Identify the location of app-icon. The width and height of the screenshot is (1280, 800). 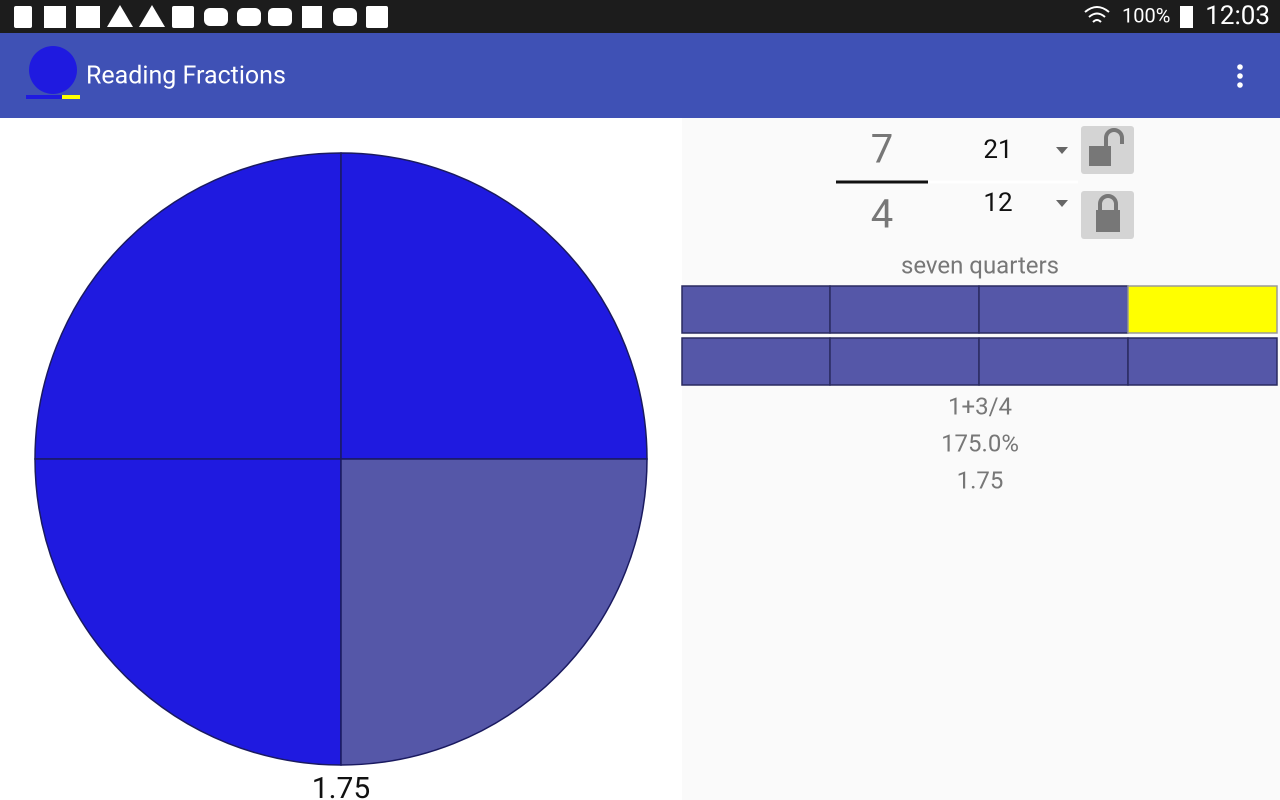
(53, 72).